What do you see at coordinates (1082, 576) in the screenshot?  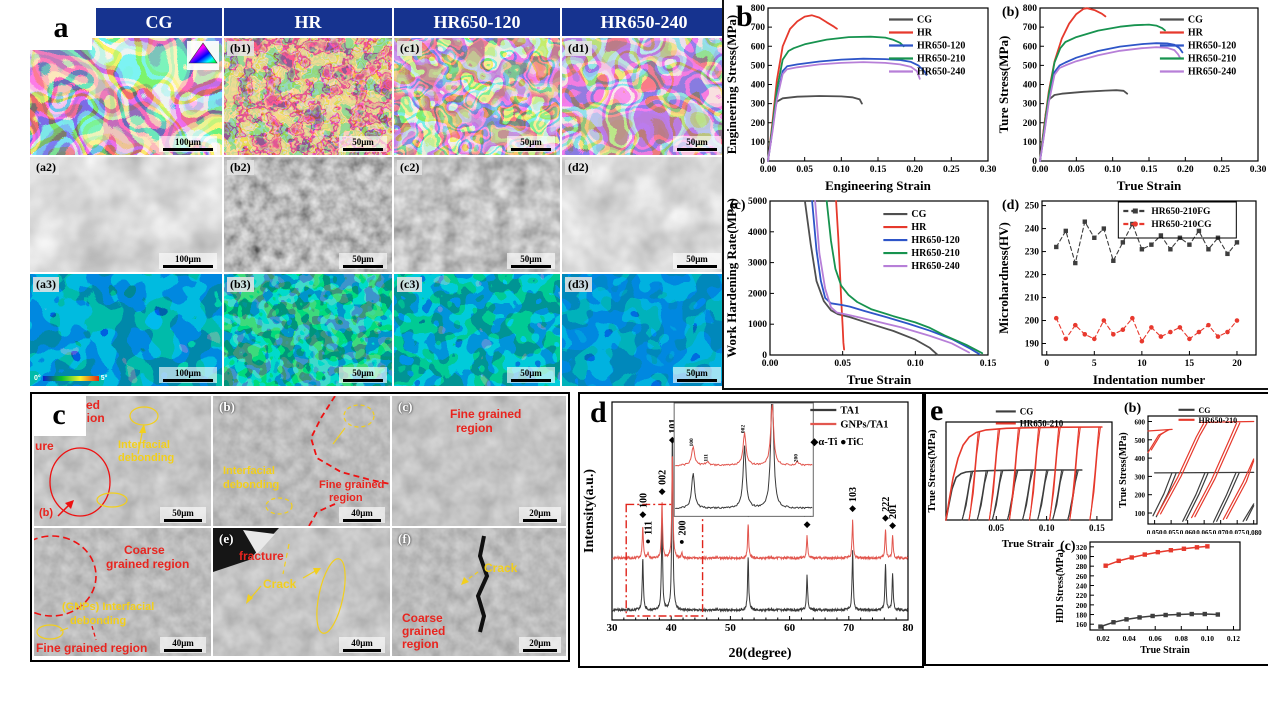 I see `svg-text: 260` at bounding box center [1082, 576].